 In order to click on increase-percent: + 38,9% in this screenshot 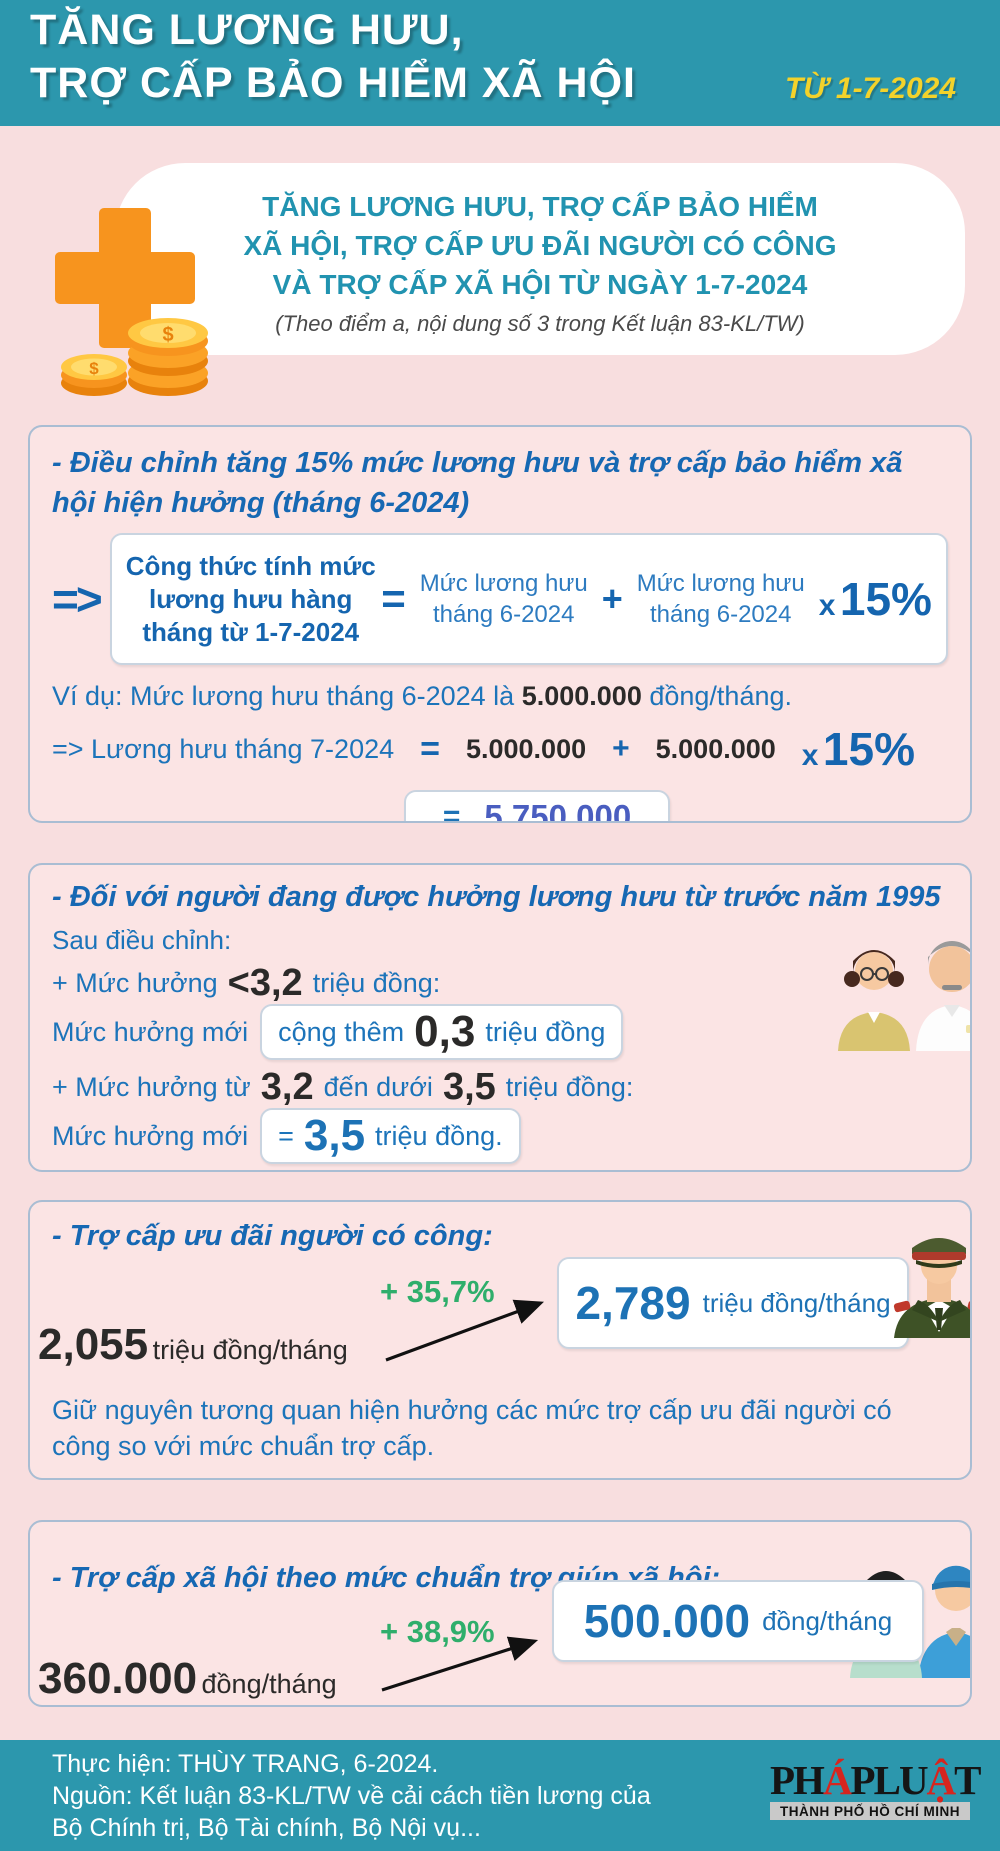, I will do `click(437, 1631)`.